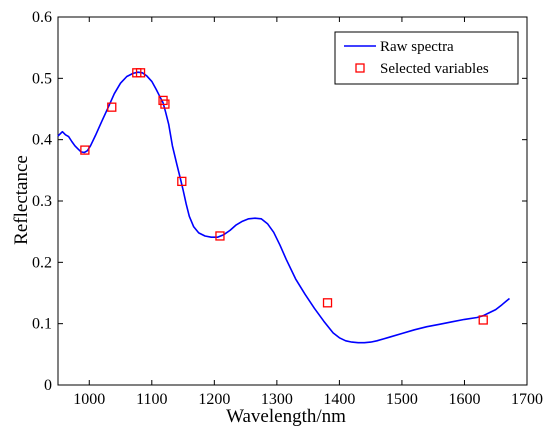 The image size is (550, 439). Describe the element at coordinates (21, 200) in the screenshot. I see `y-axis-title: Reflectance` at that location.